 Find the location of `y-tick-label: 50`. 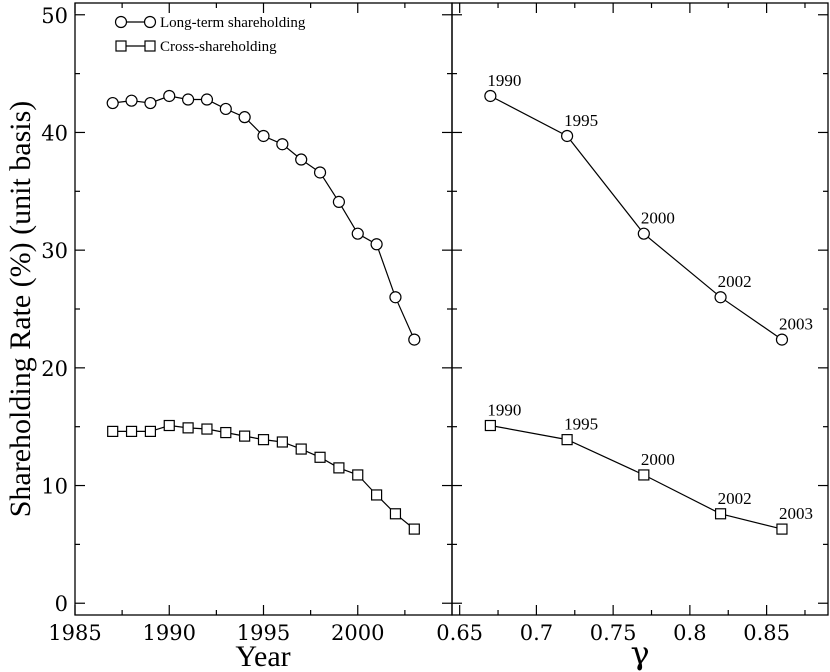

y-tick-label: 50 is located at coordinates (54, 16).